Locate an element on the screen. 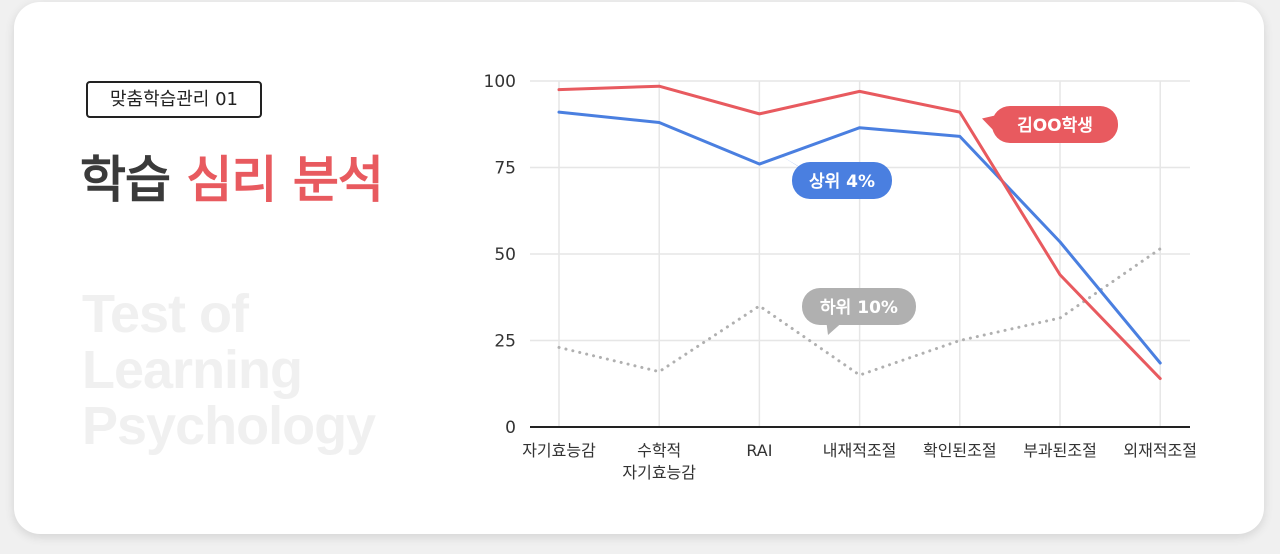 This screenshot has height=554, width=1280. y-tick-label: 100 is located at coordinates (500, 82).